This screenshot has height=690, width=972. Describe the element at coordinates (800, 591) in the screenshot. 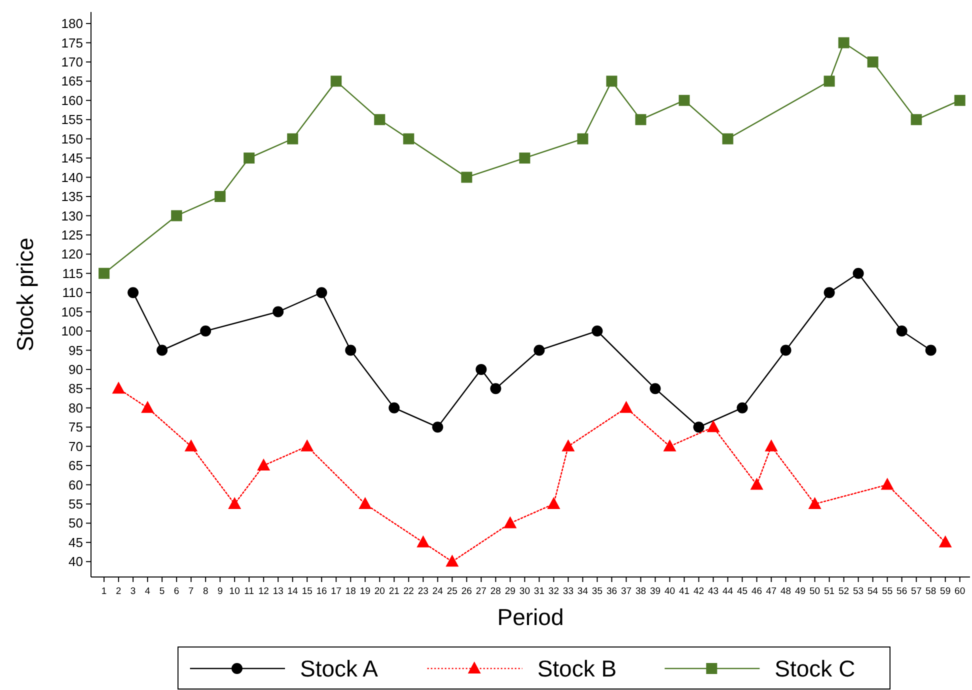

I see `x-tick-label: 49` at that location.